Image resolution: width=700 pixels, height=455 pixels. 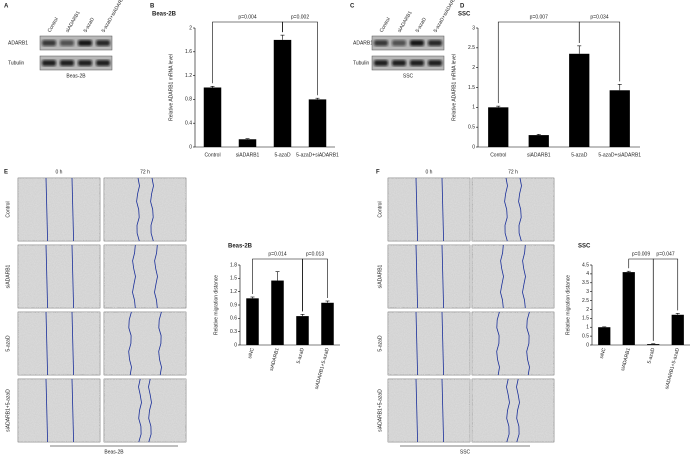 What do you see at coordinates (114, 17) in the screenshot?
I see `lane-label: 5-azaD+siADARB1` at bounding box center [114, 17].